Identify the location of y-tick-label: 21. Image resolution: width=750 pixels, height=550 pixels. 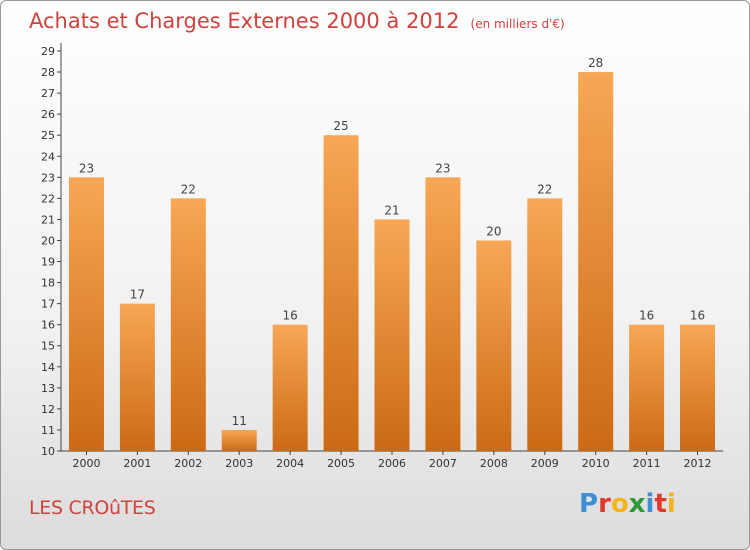
(48, 219).